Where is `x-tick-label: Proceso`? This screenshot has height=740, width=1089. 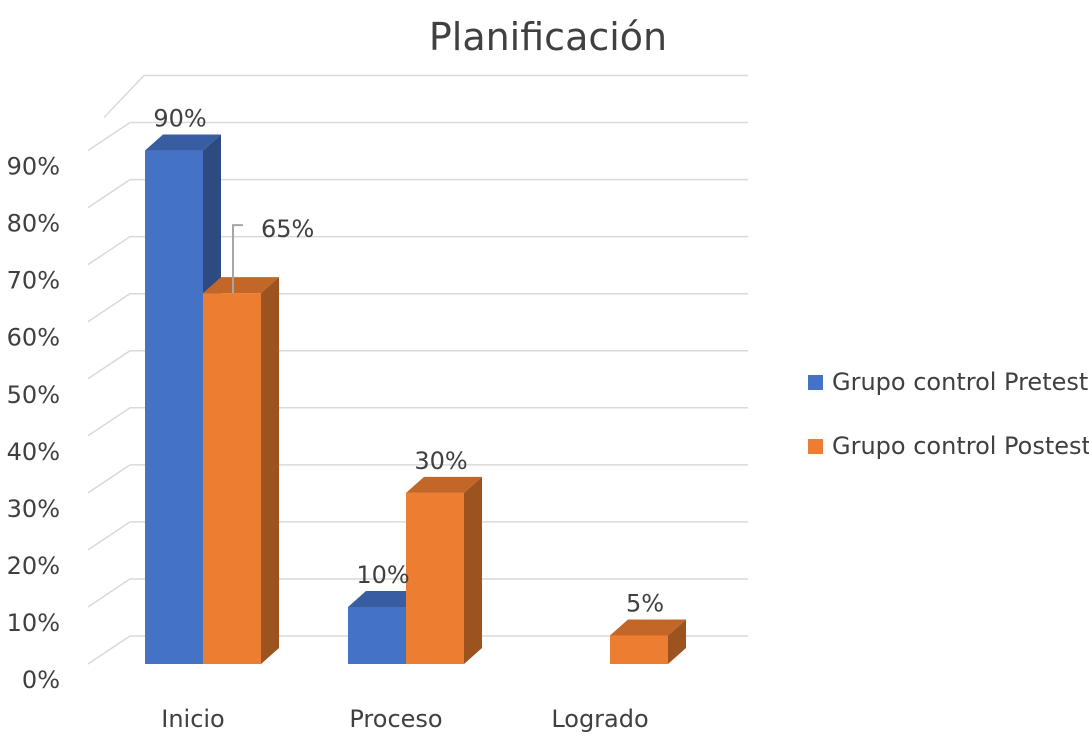
x-tick-label: Proceso is located at coordinates (395, 719).